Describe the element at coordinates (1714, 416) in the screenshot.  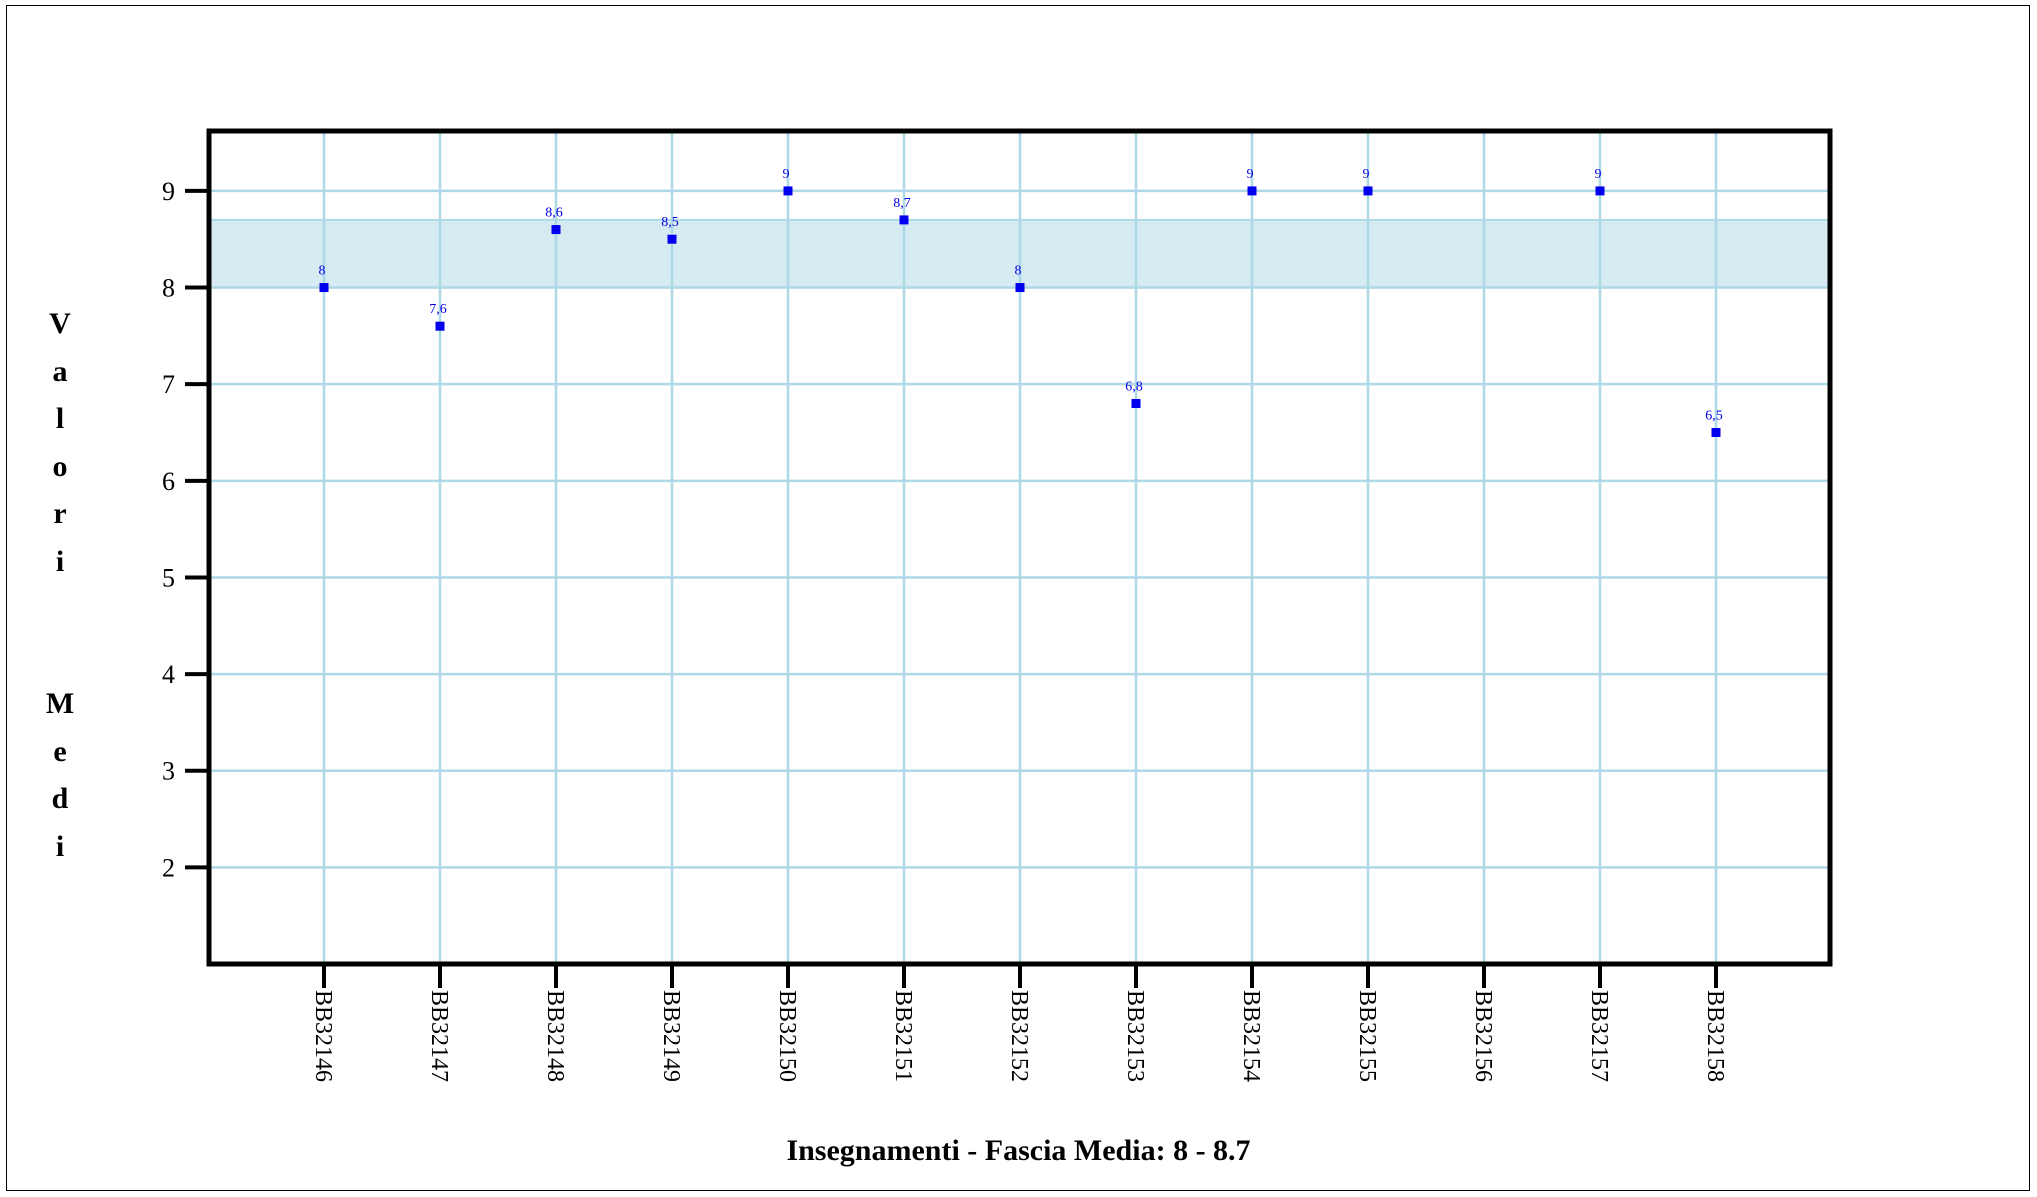
I see `data-label: 6,5` at that location.